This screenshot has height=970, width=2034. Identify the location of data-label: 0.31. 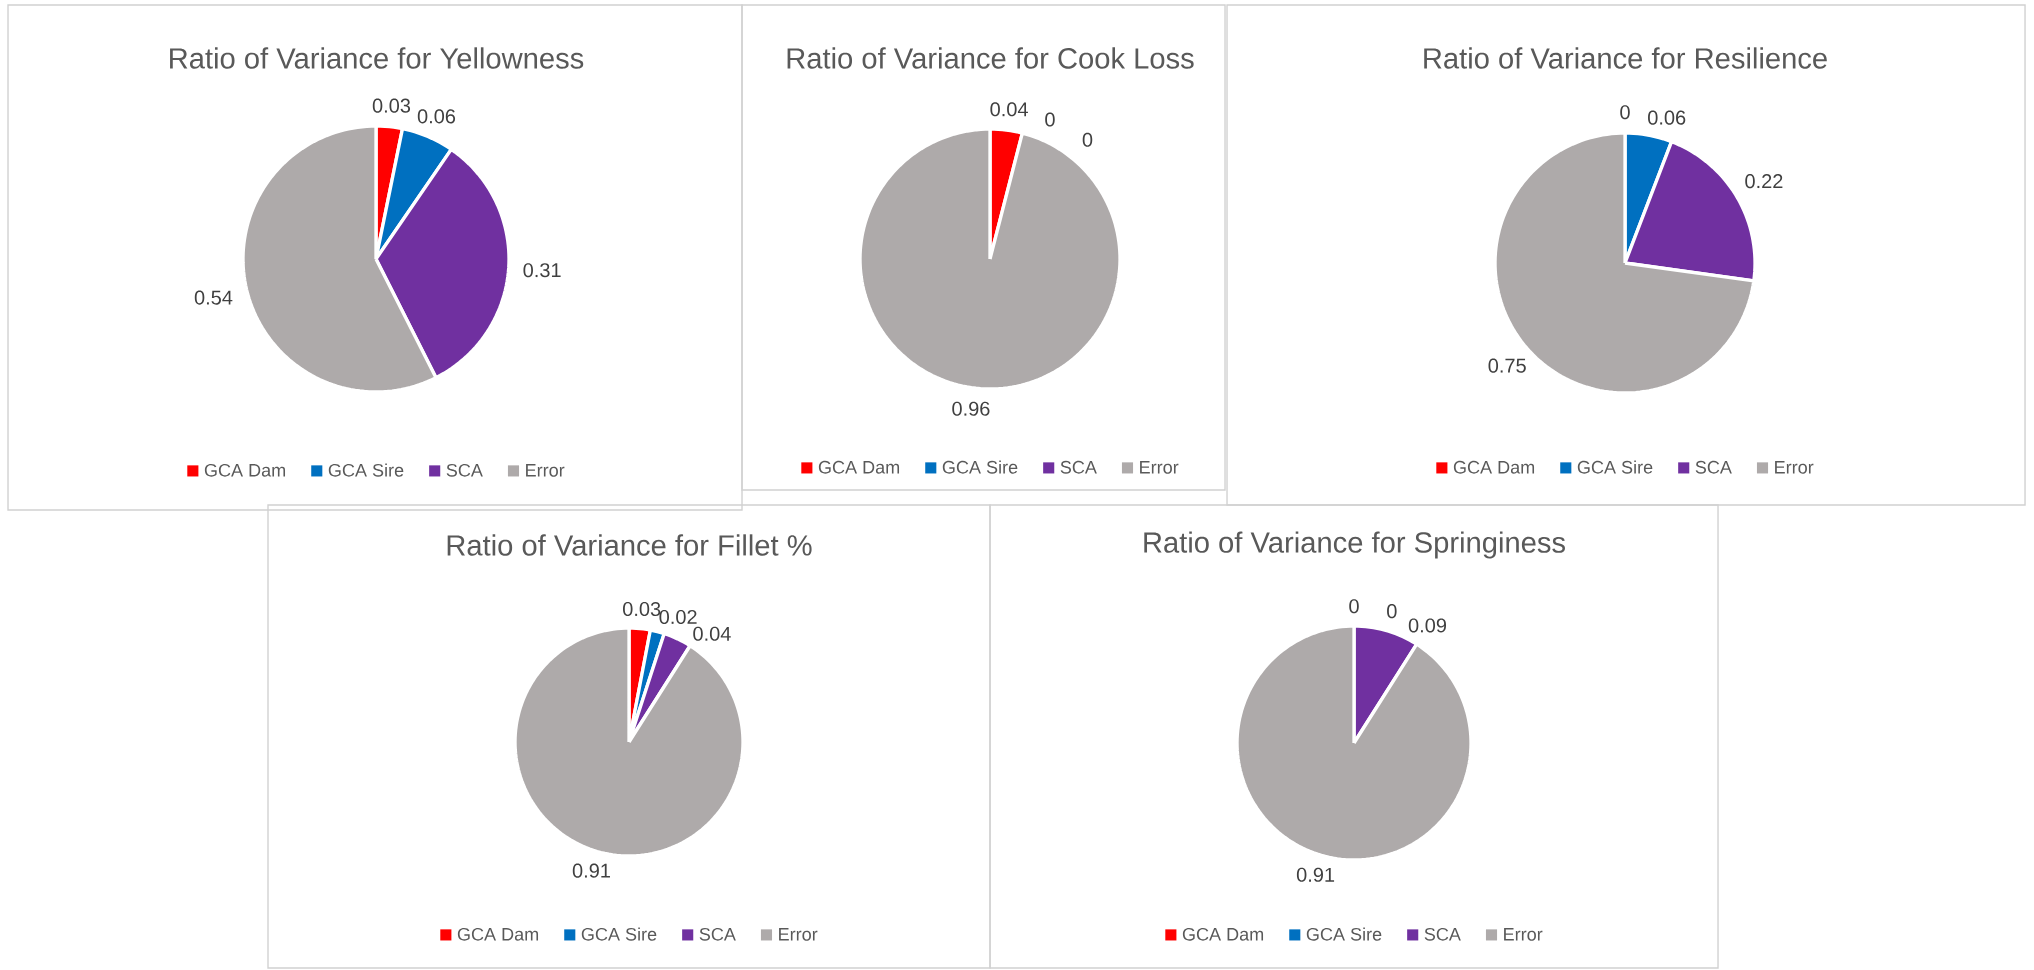
(542, 270).